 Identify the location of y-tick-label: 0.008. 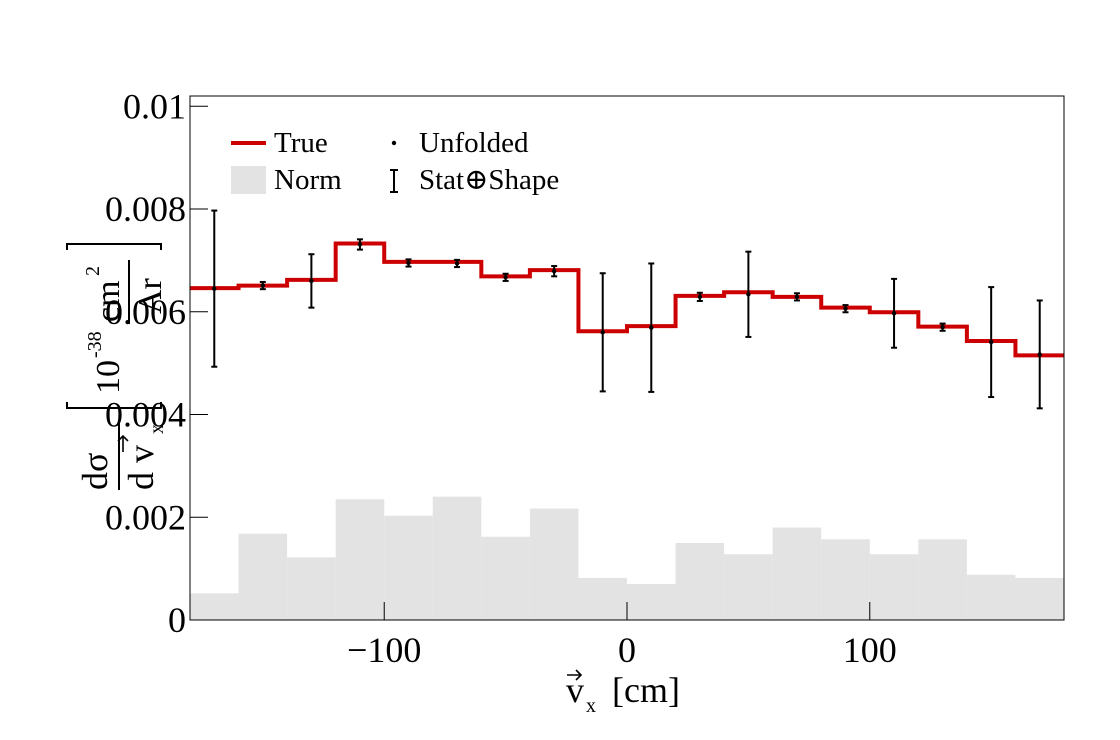
(145, 209).